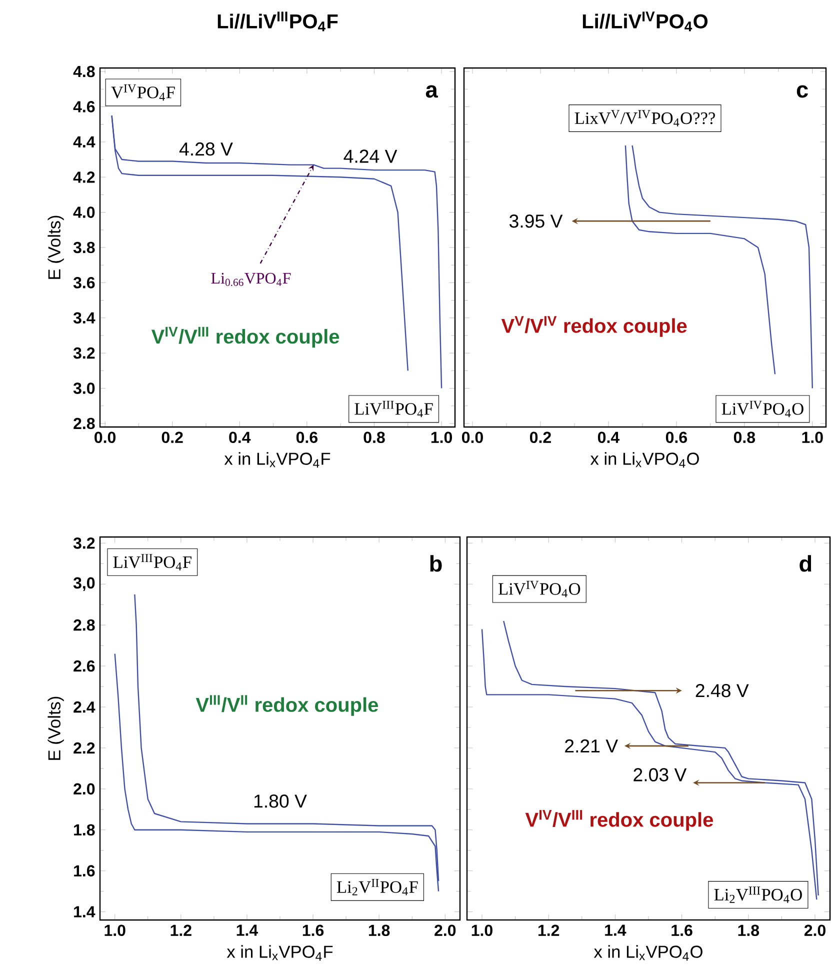  What do you see at coordinates (84, 212) in the screenshot?
I see `y-tick-label: 4.0` at bounding box center [84, 212].